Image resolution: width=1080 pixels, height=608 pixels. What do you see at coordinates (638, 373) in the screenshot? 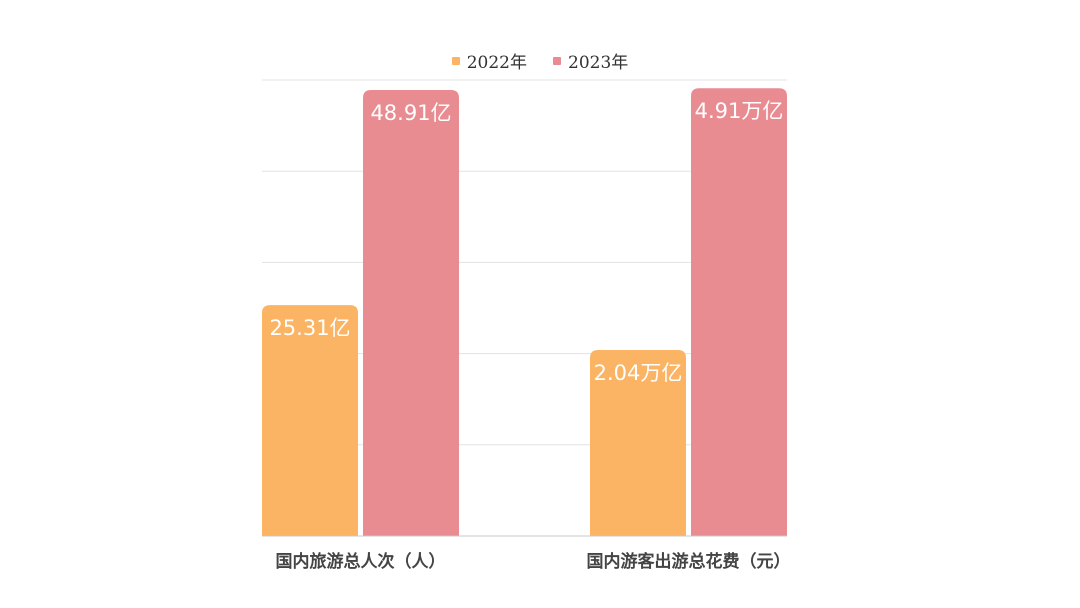
I see `data-label: 2.04万亿` at bounding box center [638, 373].